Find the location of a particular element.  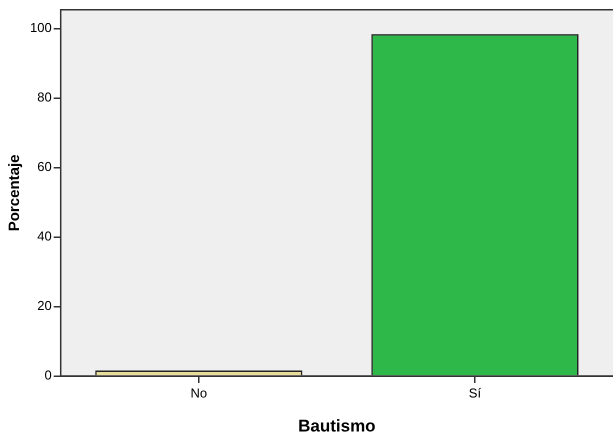

x-tick-label: No is located at coordinates (199, 392).